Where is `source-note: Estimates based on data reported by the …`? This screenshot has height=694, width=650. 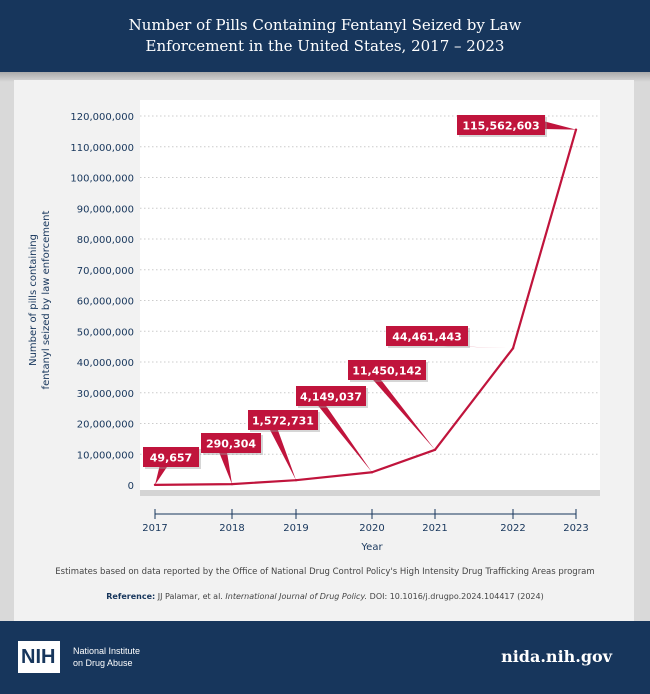
source-note: Estimates based on data reported by the … is located at coordinates (325, 572).